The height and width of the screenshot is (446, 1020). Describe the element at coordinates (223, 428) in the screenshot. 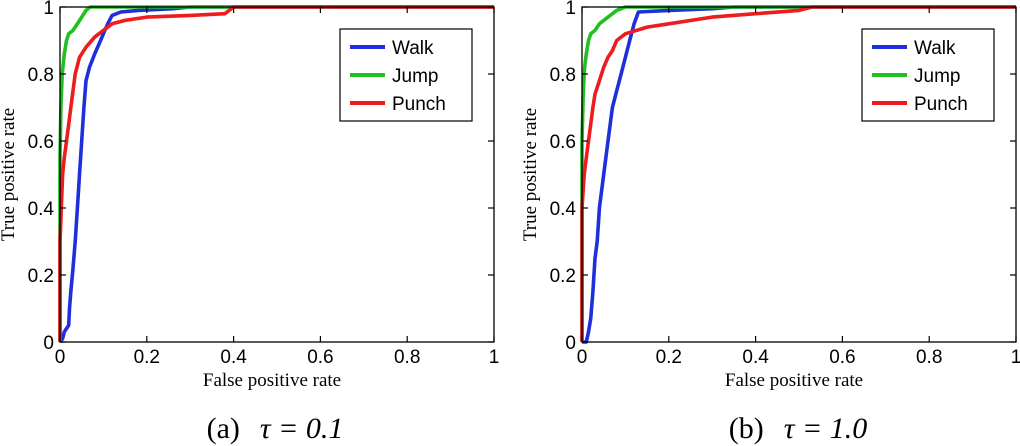

I see `caption-label: (a)` at that location.